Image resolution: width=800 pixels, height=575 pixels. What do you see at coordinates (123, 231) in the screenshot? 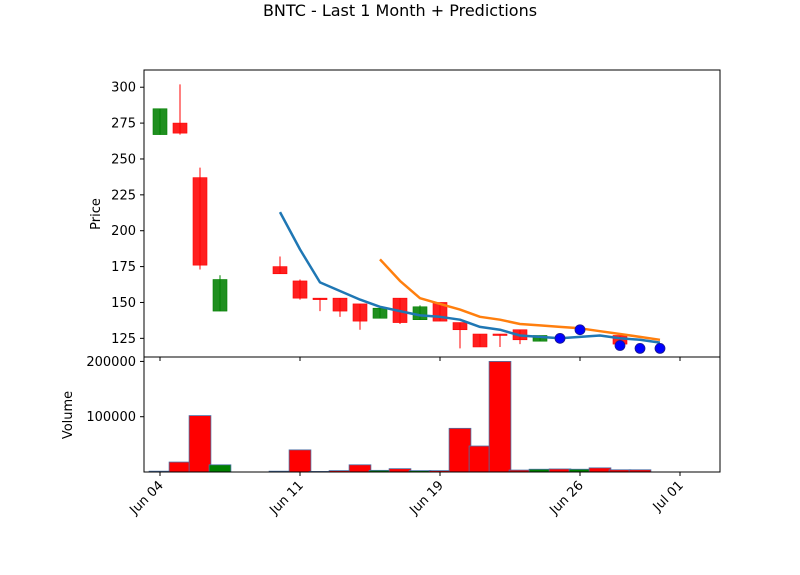
I see `price-tick-label-3: 200` at bounding box center [123, 231].